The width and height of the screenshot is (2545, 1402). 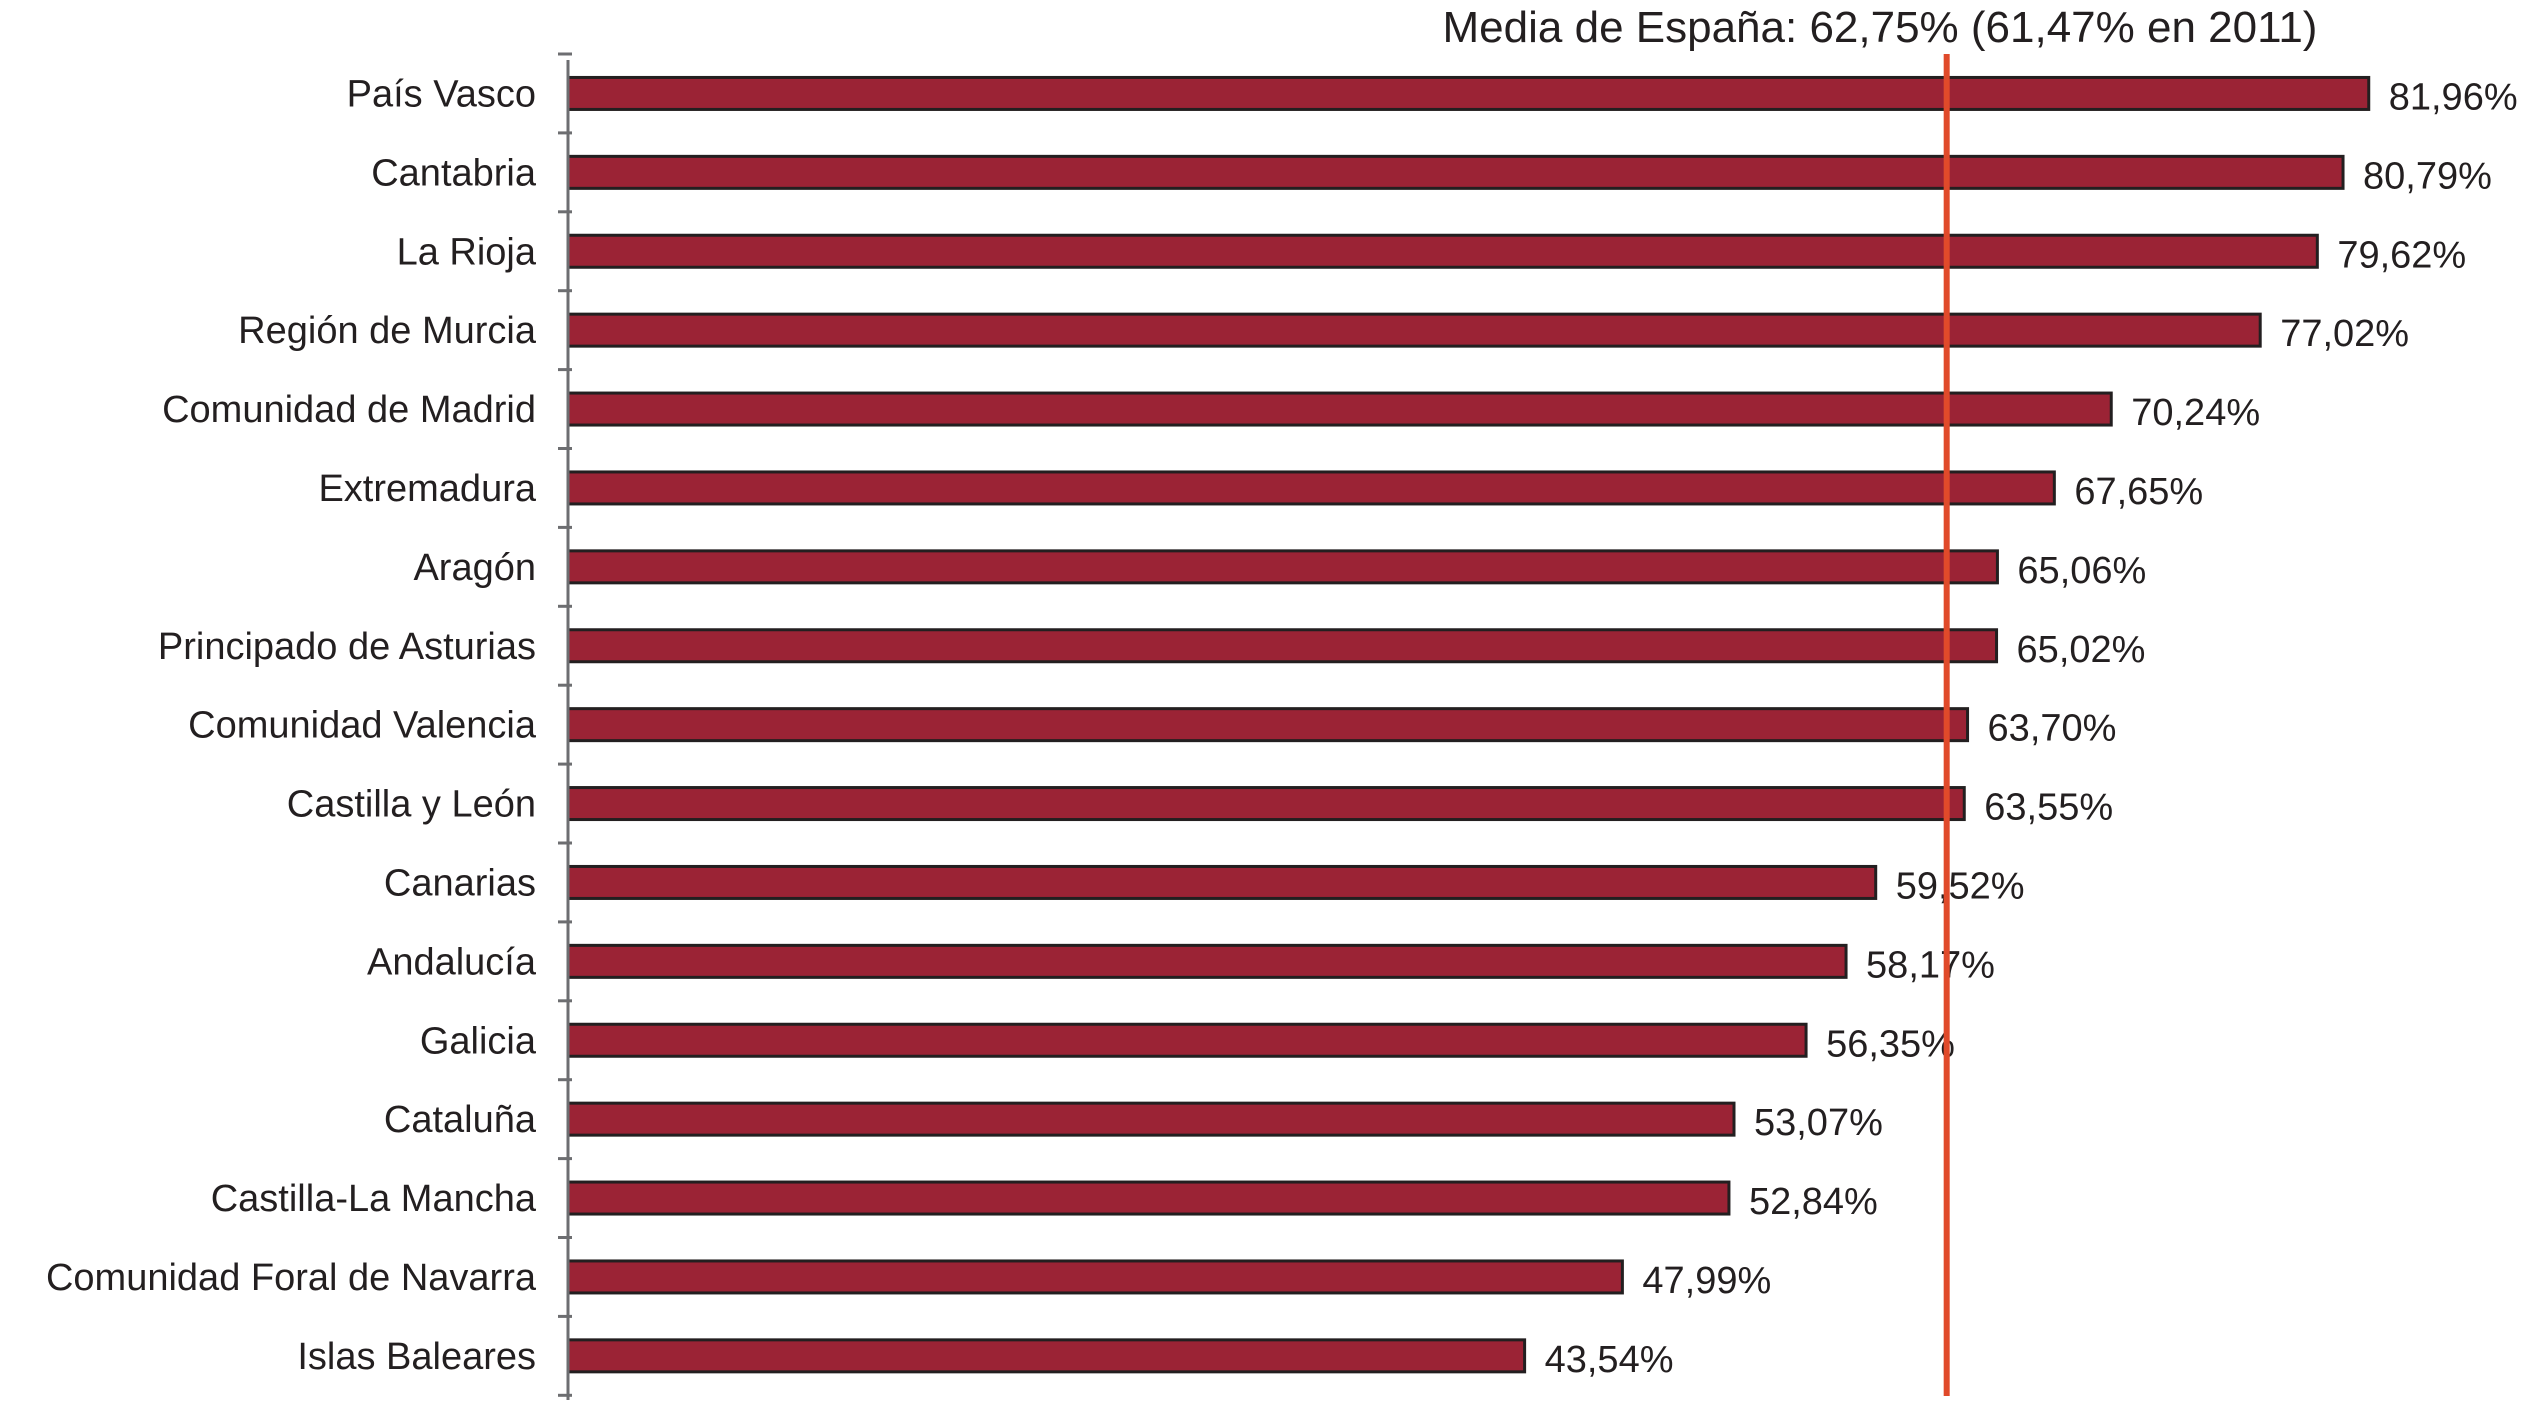 What do you see at coordinates (460, 1120) in the screenshot?
I see `category-label: Cataluña` at bounding box center [460, 1120].